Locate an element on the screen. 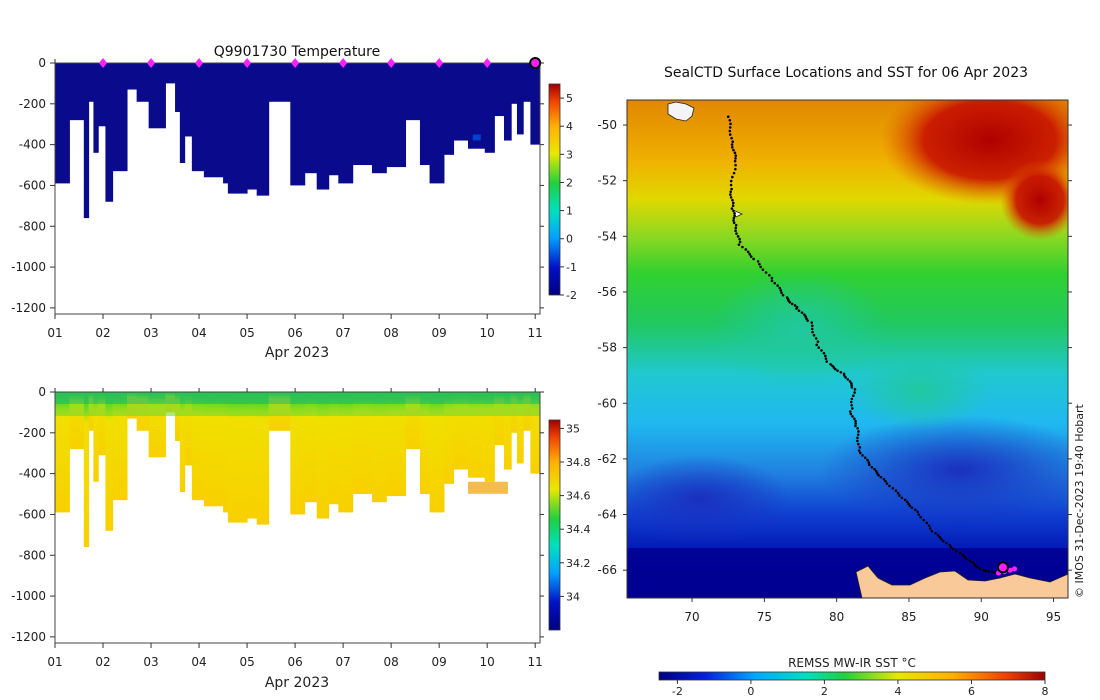 The width and height of the screenshot is (1100, 700). colorbar-tick-label: 34.6 is located at coordinates (578, 496).